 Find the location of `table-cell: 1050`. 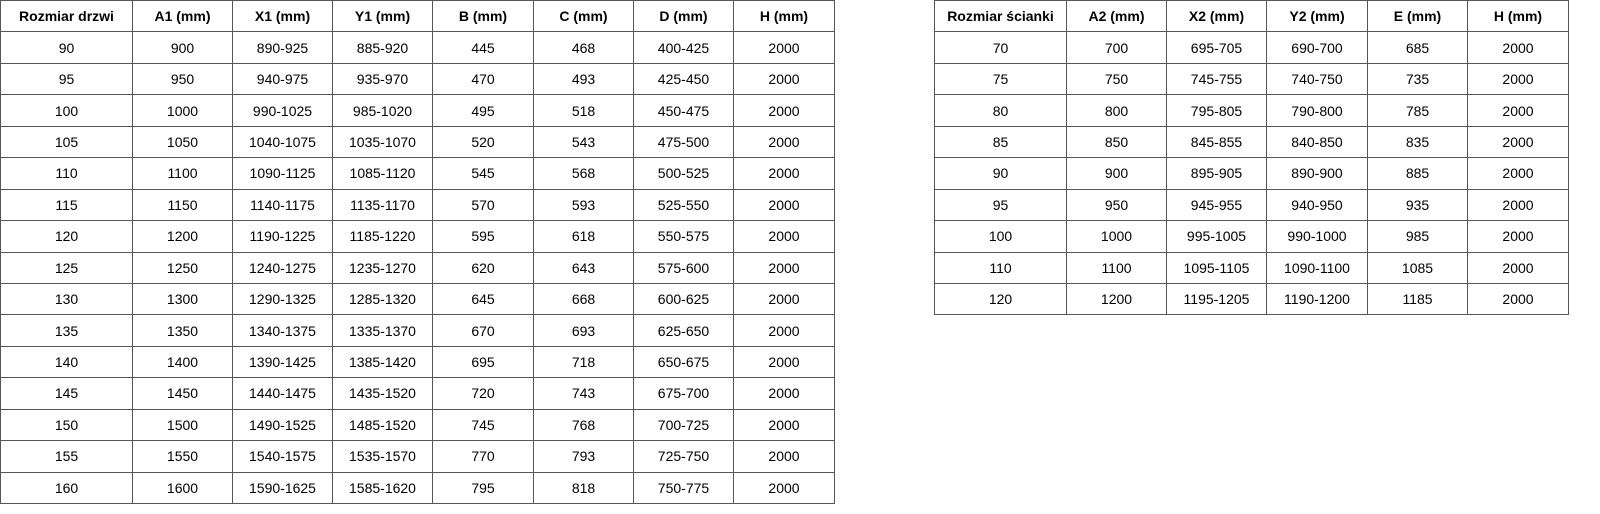

table-cell: 1050 is located at coordinates (182, 142).